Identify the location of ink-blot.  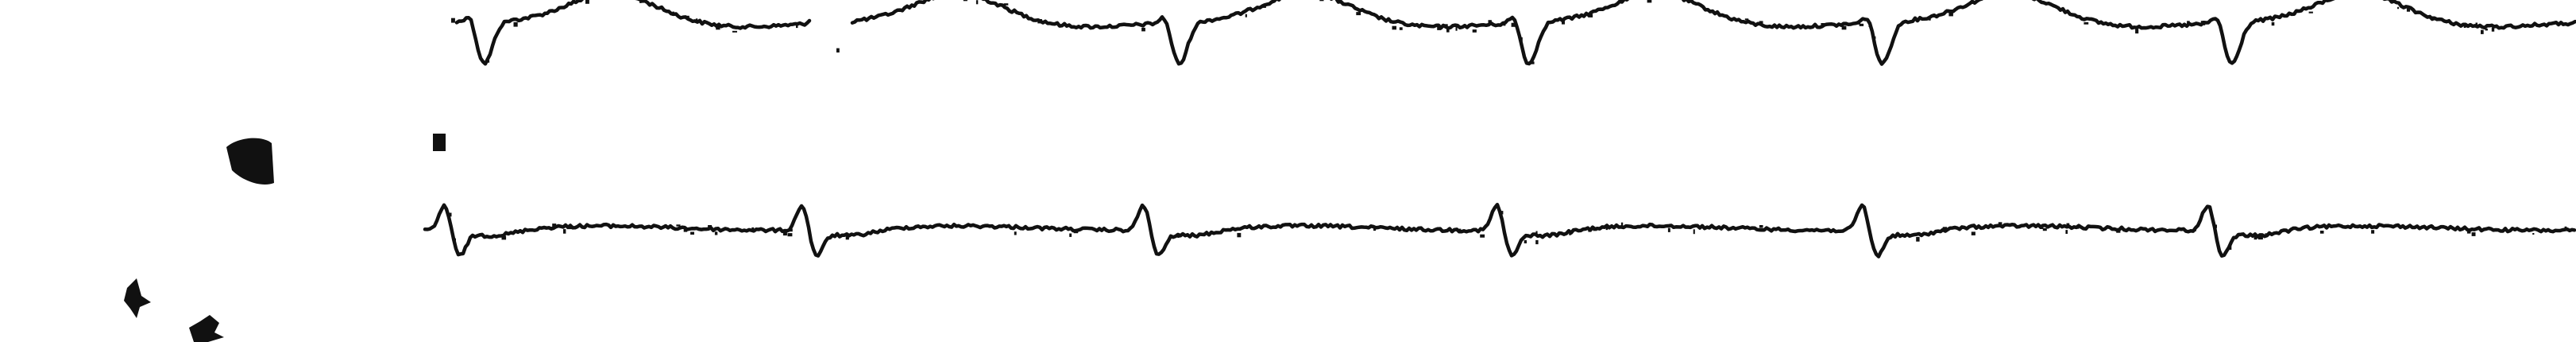
(250, 161).